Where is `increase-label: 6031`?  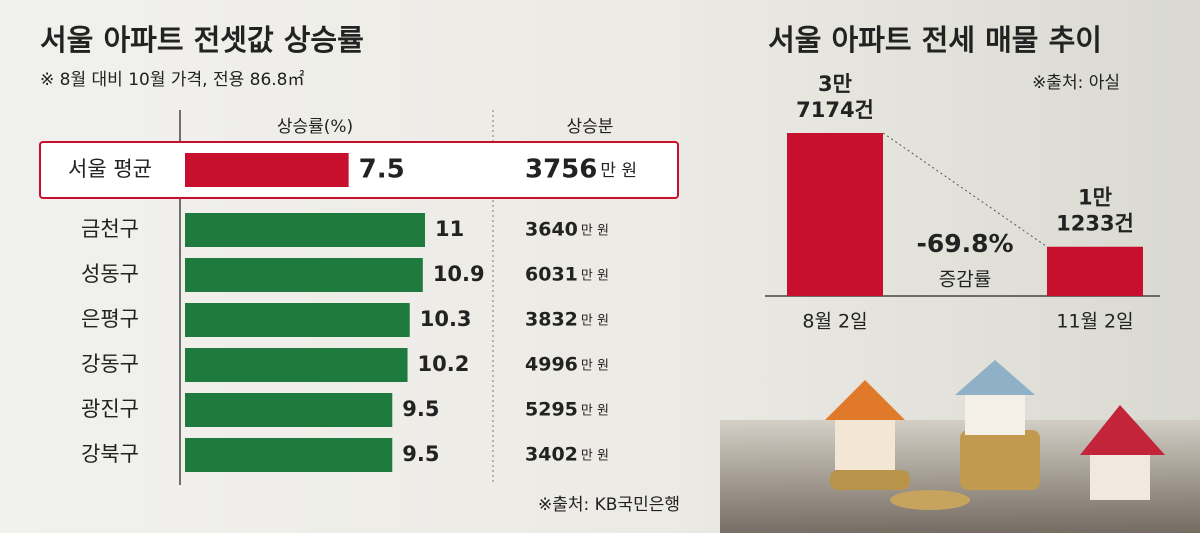 increase-label: 6031 is located at coordinates (551, 275).